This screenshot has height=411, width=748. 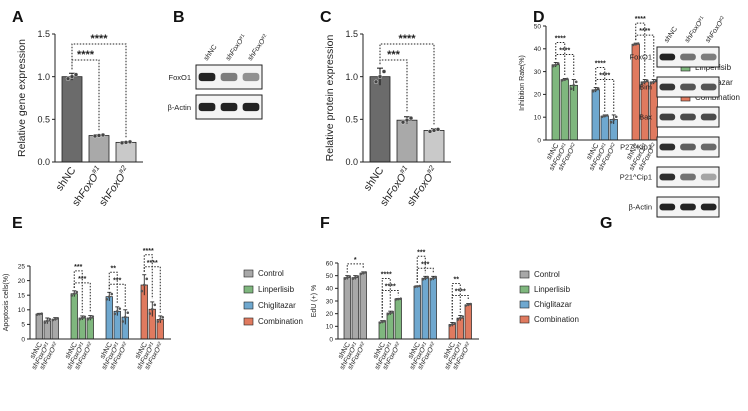 I want to click on y-tick-label: 1.5, so click(x=351, y=34).